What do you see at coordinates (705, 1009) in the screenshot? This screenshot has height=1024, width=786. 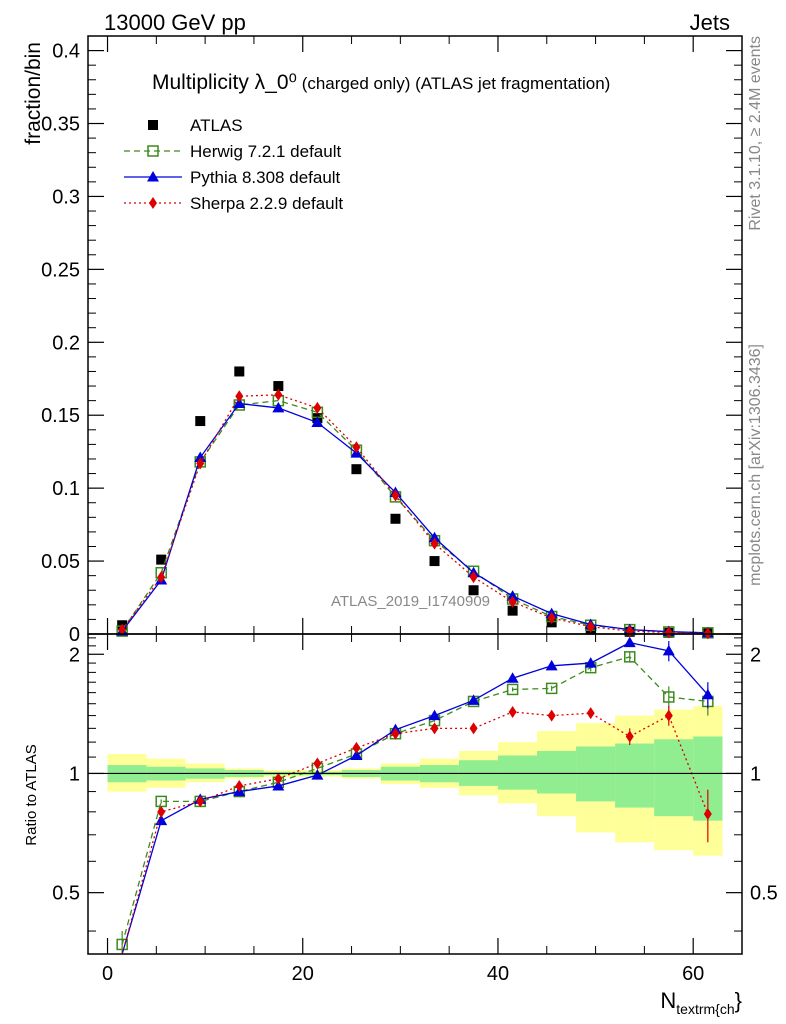 I see `xlabel-subscript: textrm{ch` at bounding box center [705, 1009].